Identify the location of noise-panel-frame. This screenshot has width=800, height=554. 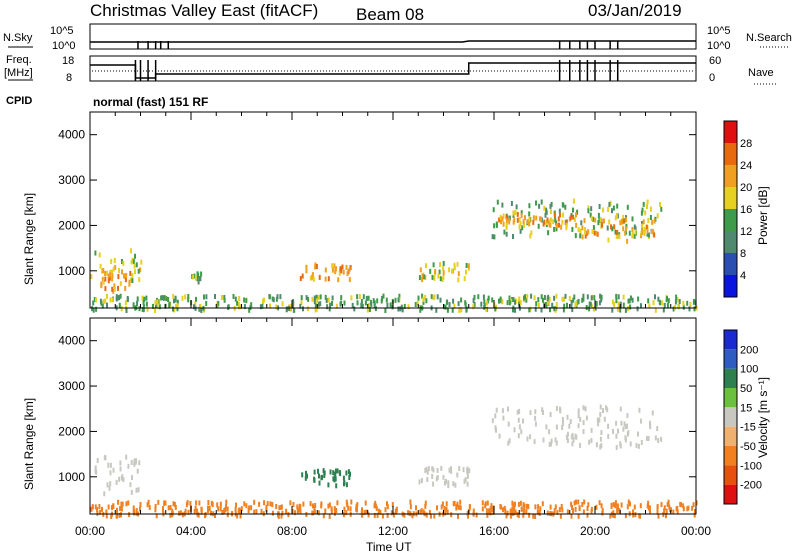
(393, 36).